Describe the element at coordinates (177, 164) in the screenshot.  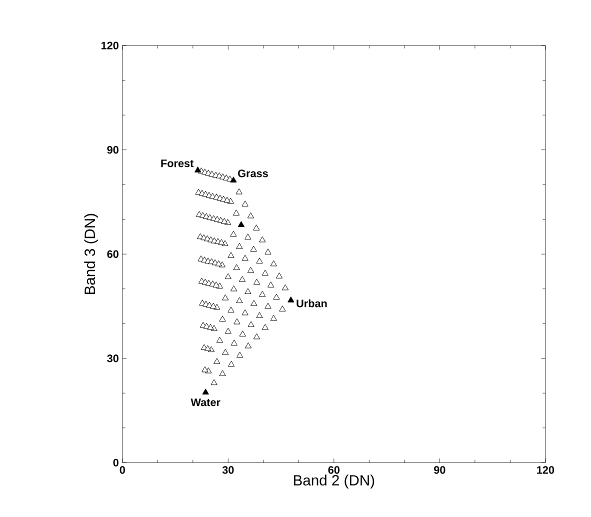
I see `annotation: Forest` at that location.